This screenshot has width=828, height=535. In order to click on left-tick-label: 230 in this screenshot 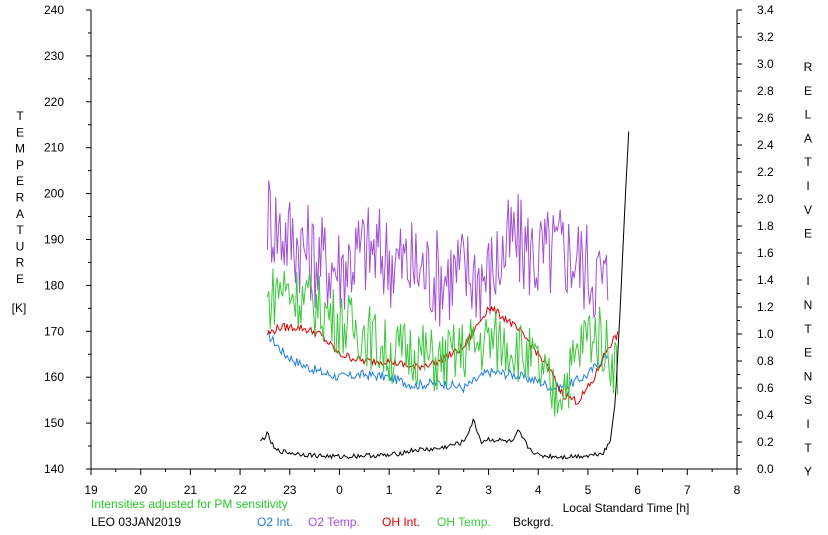, I will do `click(54, 56)`.